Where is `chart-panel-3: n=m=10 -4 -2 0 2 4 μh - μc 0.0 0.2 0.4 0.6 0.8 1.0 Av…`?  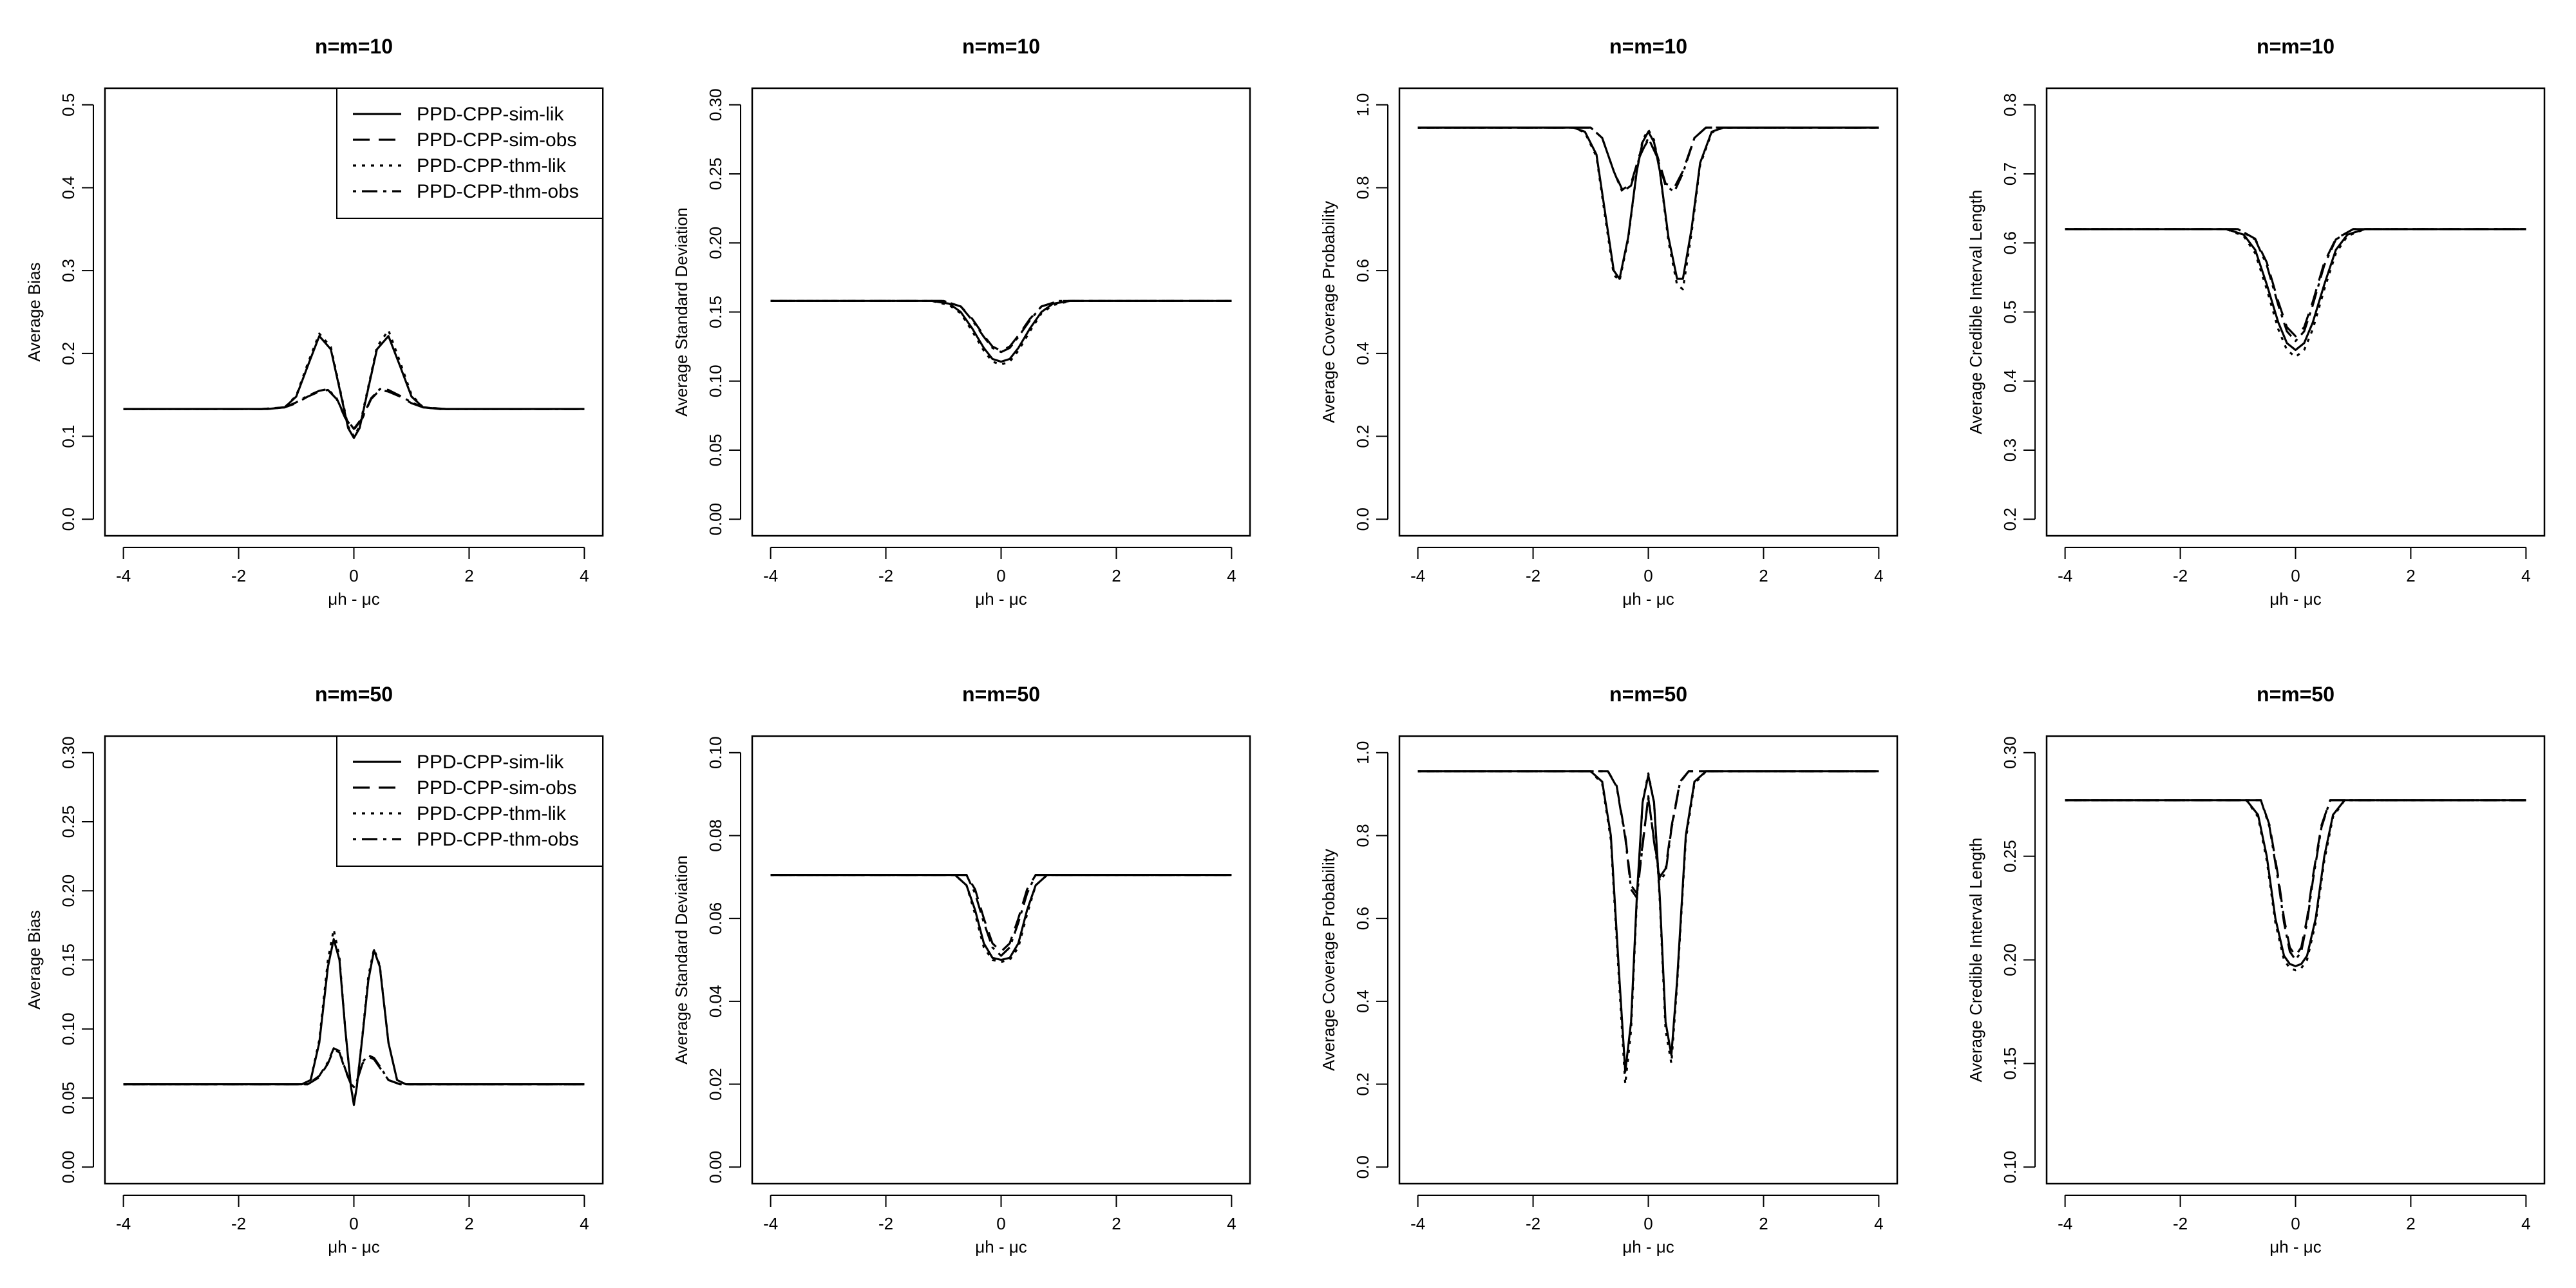
chart-panel-3: n=m=10 -4 -2 0 2 4 μh - μc 0.0 0.2 0.4 0.6 0.8 1.0 Av… is located at coordinates (1609, 322).